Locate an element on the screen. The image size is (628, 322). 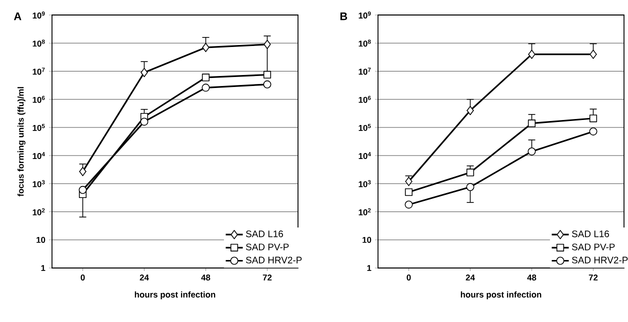
y-axis-title: focus forming units (ffu)/ml is located at coordinates (21, 141).